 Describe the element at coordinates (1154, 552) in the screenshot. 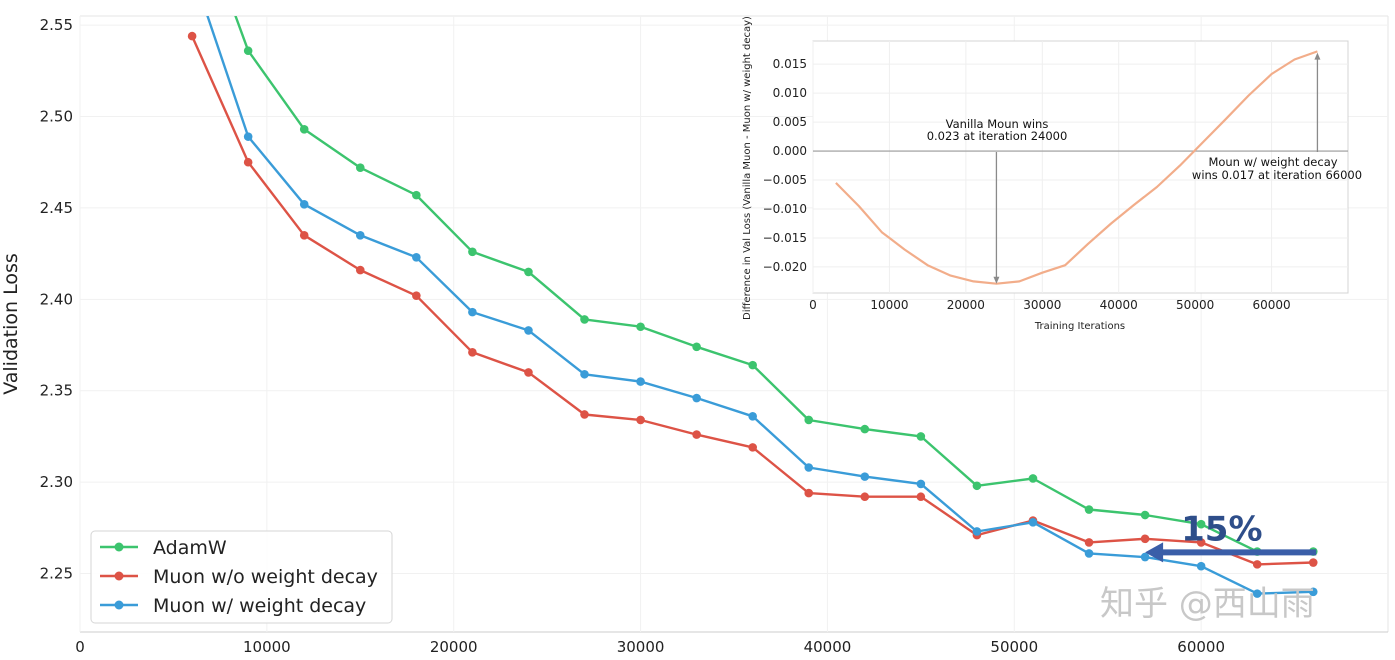

I see `speedup-arrow-head` at that location.